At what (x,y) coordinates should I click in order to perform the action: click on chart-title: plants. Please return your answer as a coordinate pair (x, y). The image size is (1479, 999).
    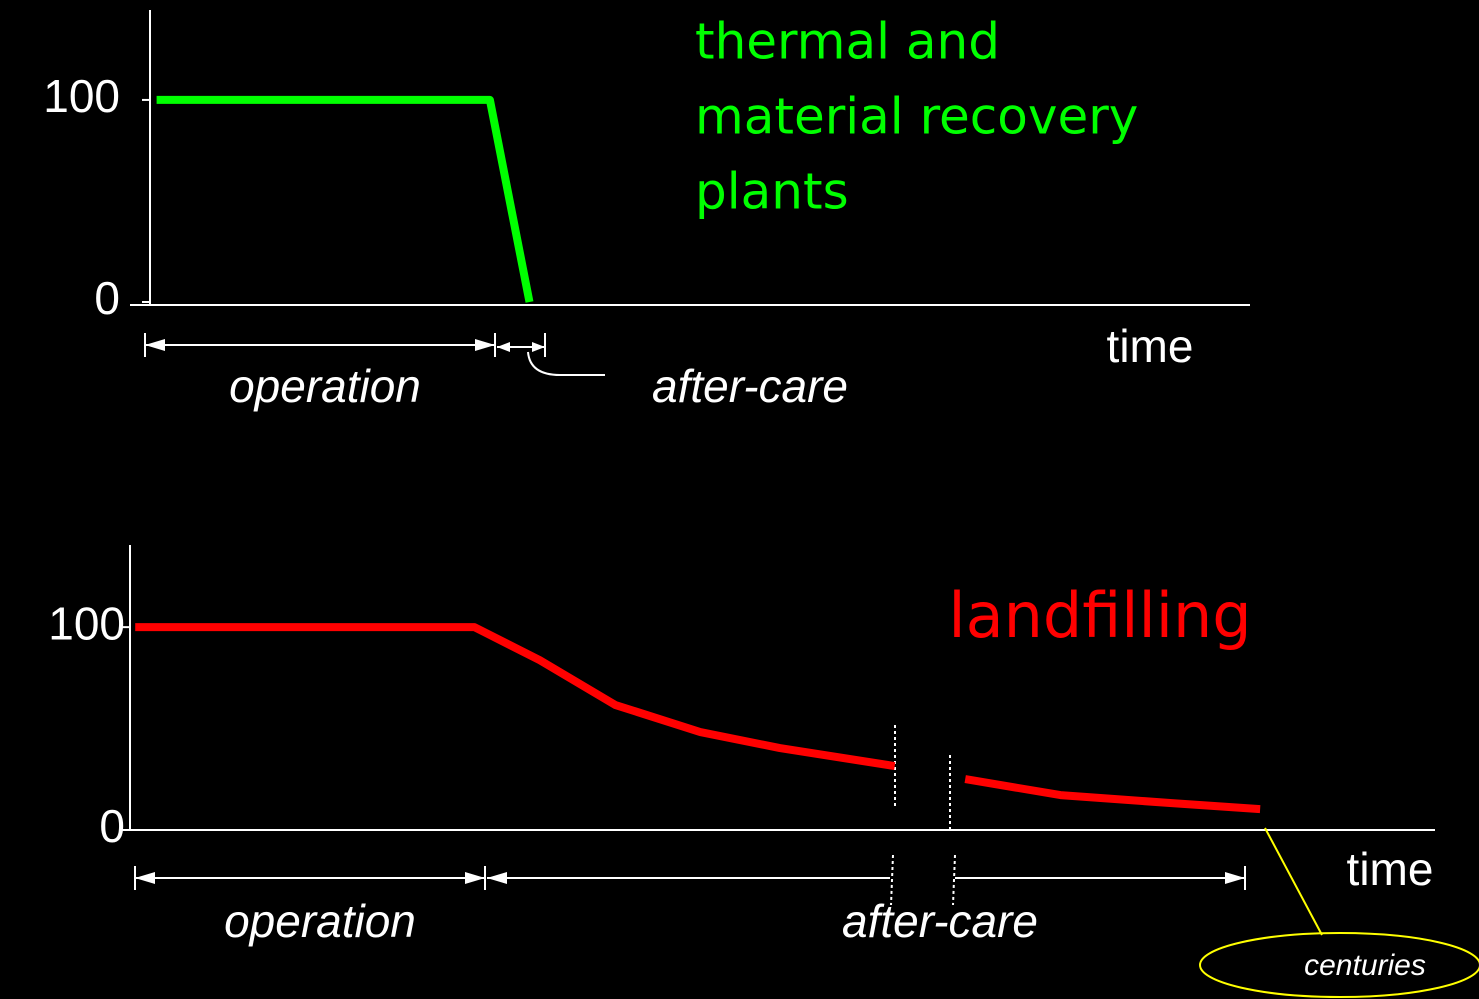
    Looking at the image, I should click on (772, 192).